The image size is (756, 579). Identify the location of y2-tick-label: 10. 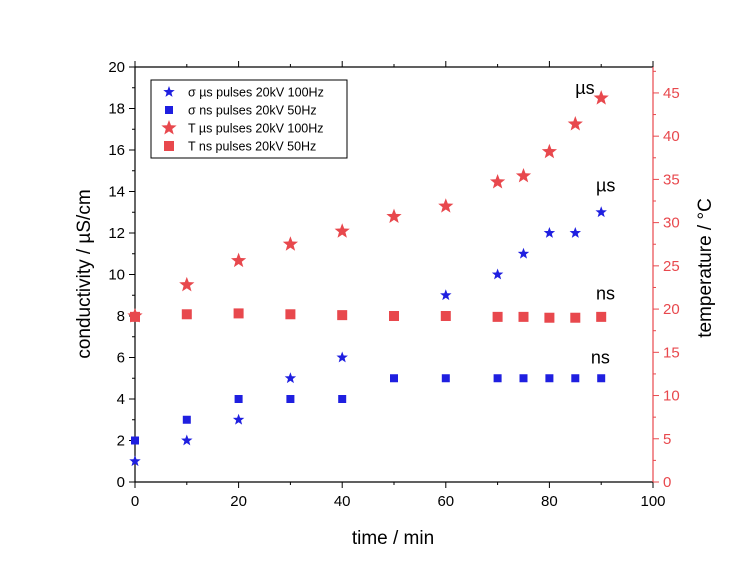
(671, 396).